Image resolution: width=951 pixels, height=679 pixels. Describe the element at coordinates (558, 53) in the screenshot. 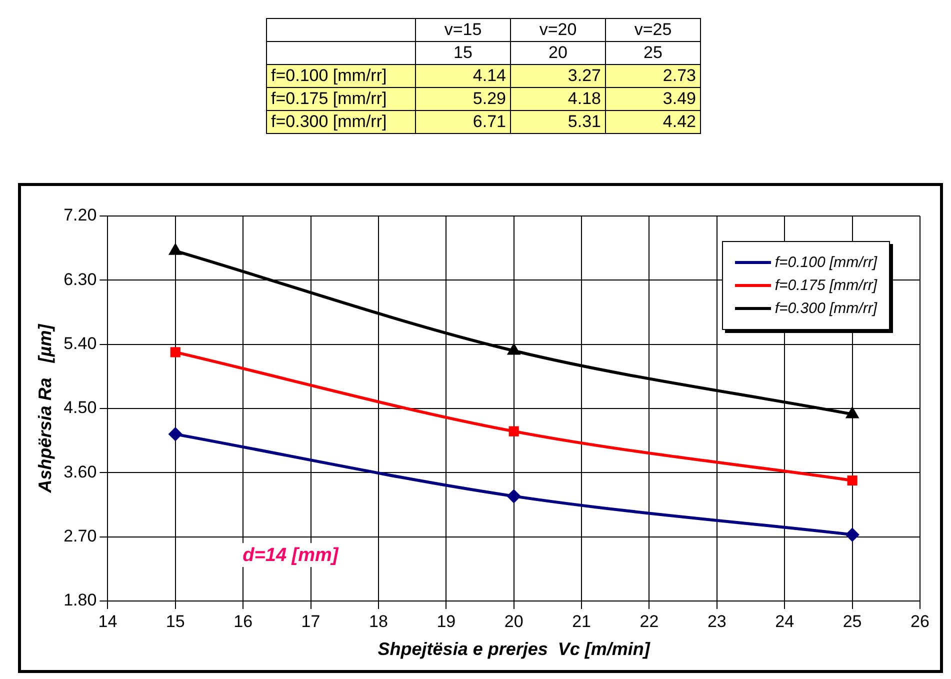

I see `text: 20` at that location.